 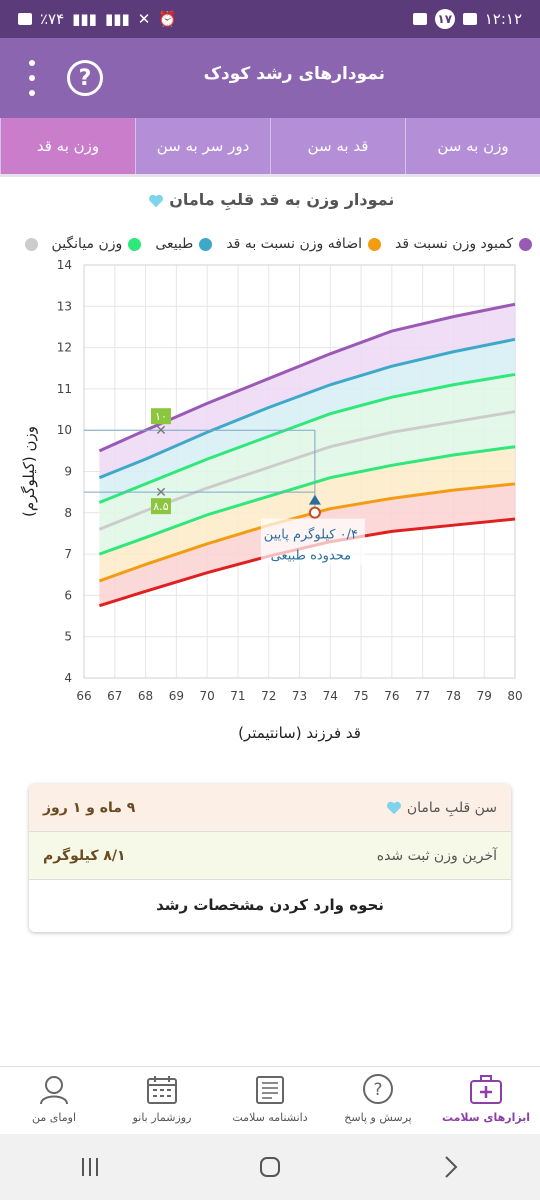 I want to click on legend-label: طبیعی, so click(x=174, y=244).